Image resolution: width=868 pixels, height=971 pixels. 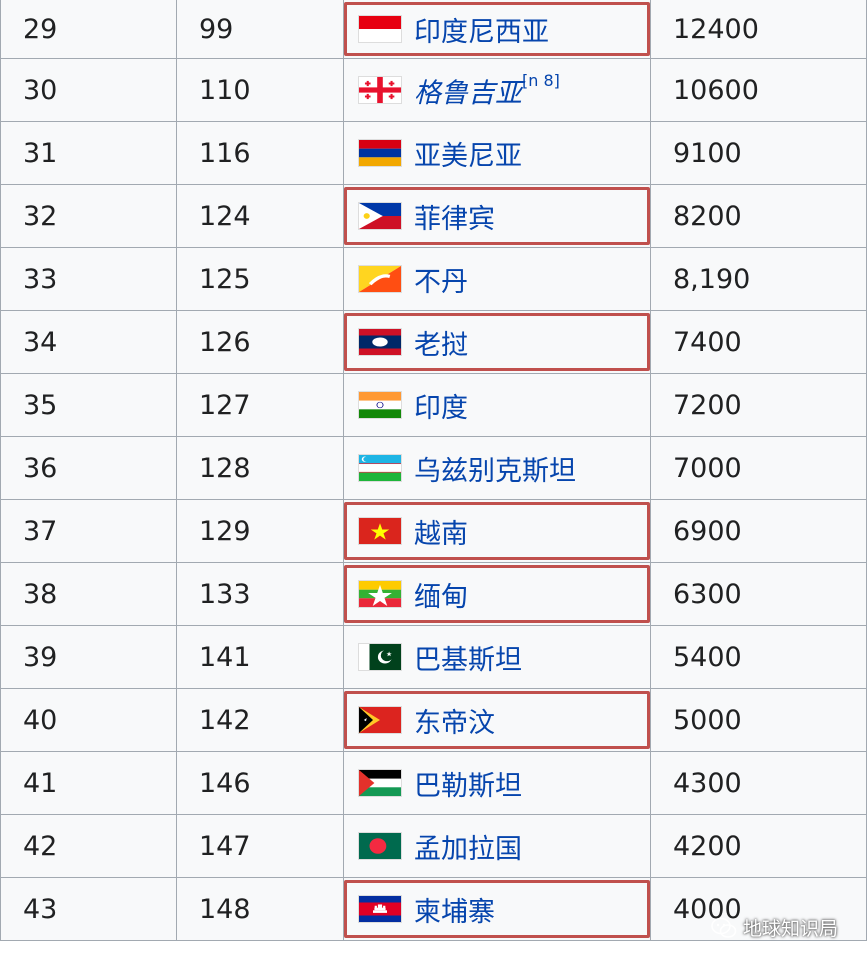 I want to click on value-cell: 9100, so click(x=758, y=153).